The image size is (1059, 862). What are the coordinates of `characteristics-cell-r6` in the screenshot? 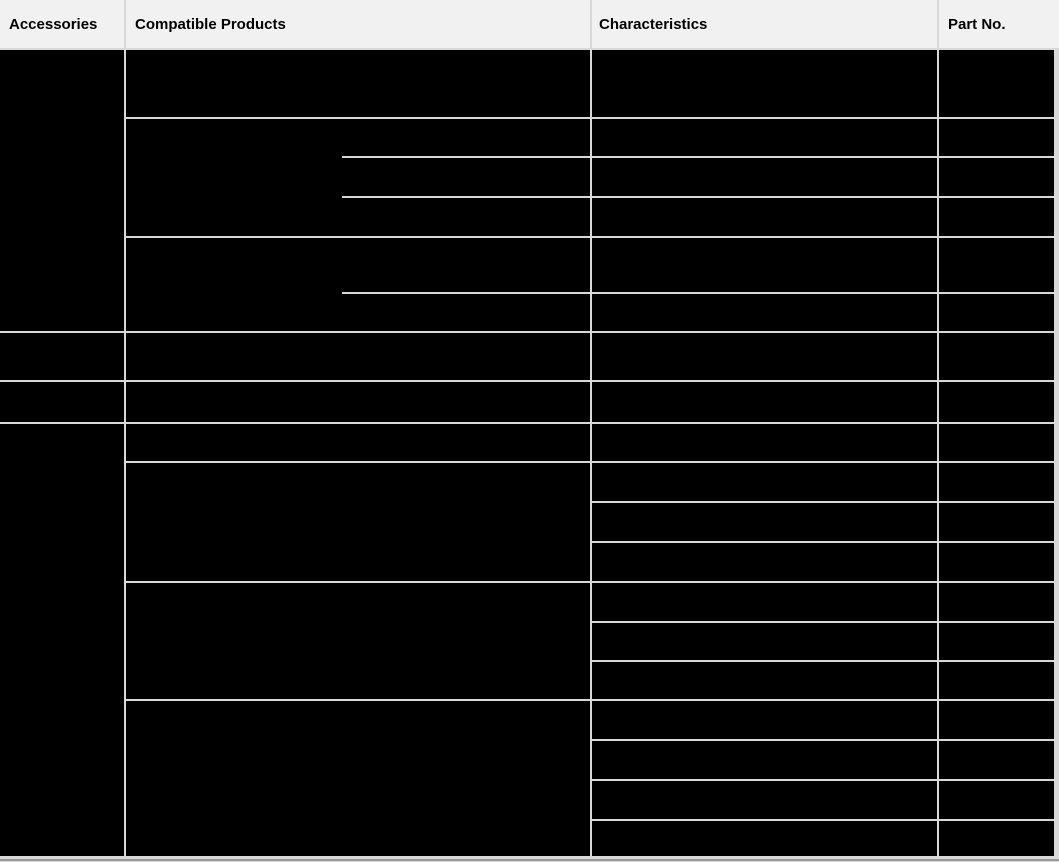 It's located at (764, 312).